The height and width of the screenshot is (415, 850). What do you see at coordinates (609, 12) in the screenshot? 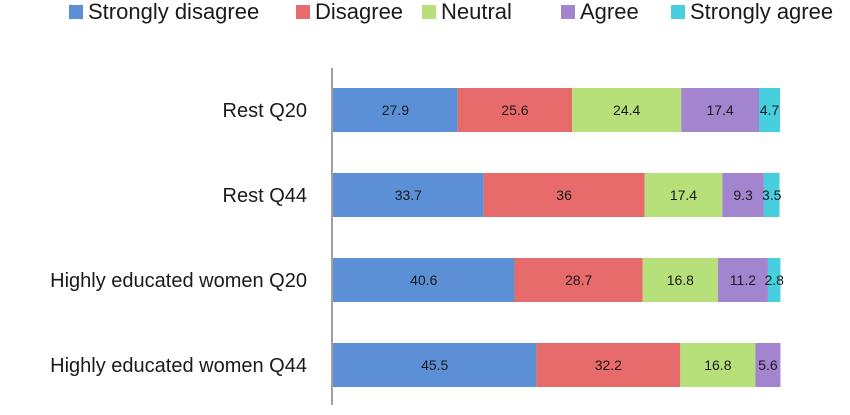
I see `legend-label-agree: Agree` at bounding box center [609, 12].